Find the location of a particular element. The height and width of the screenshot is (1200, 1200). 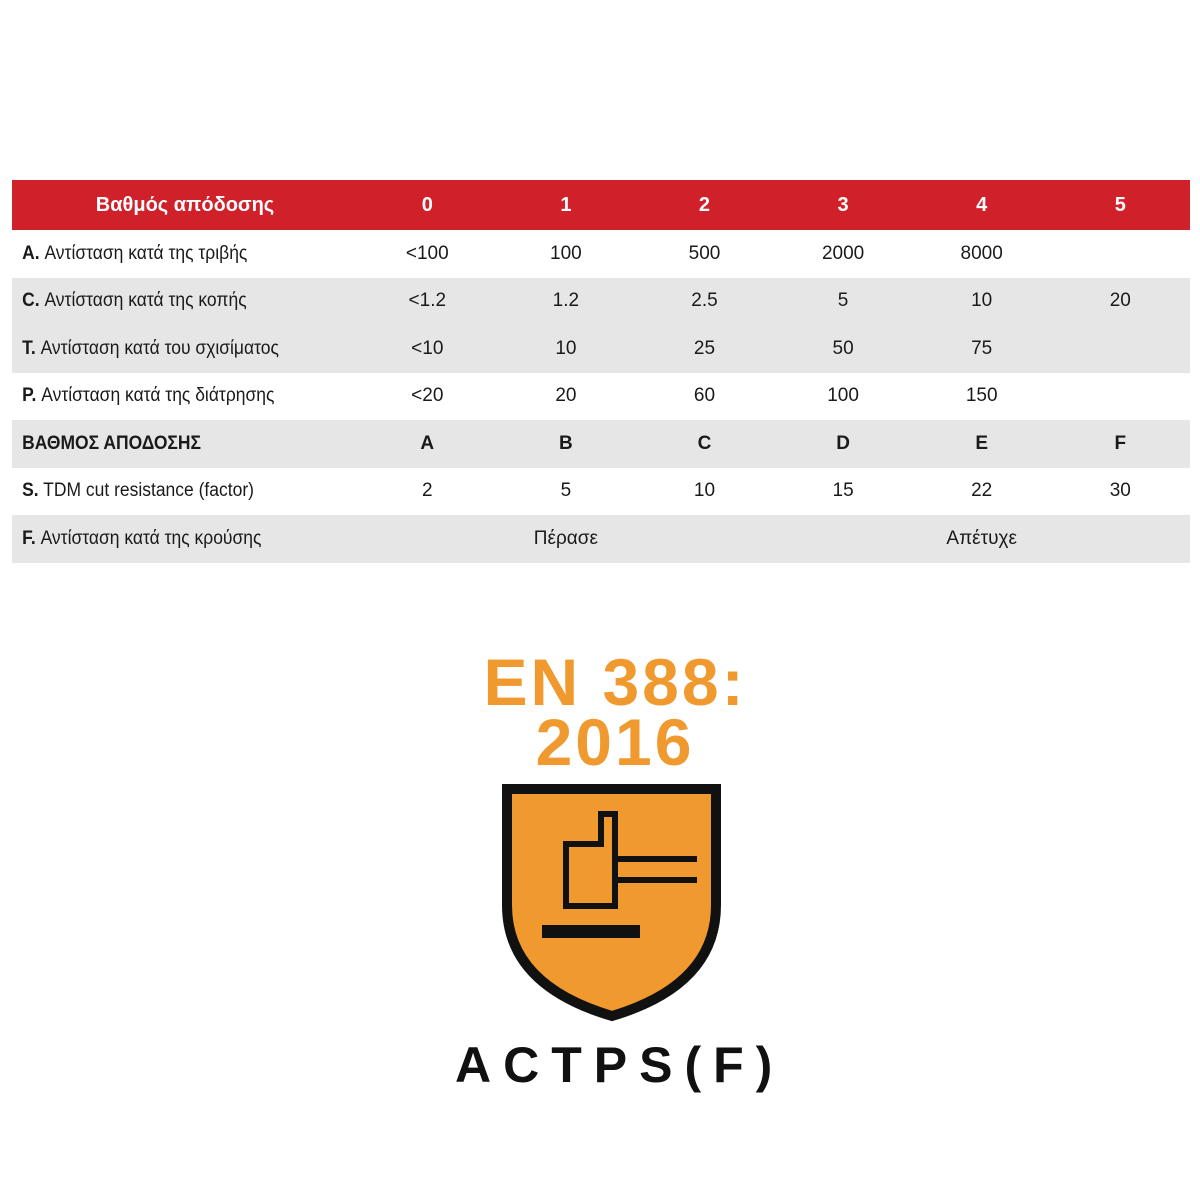

row-label: T. Αντίσταση κατά του σχισίματος is located at coordinates (171, 349).